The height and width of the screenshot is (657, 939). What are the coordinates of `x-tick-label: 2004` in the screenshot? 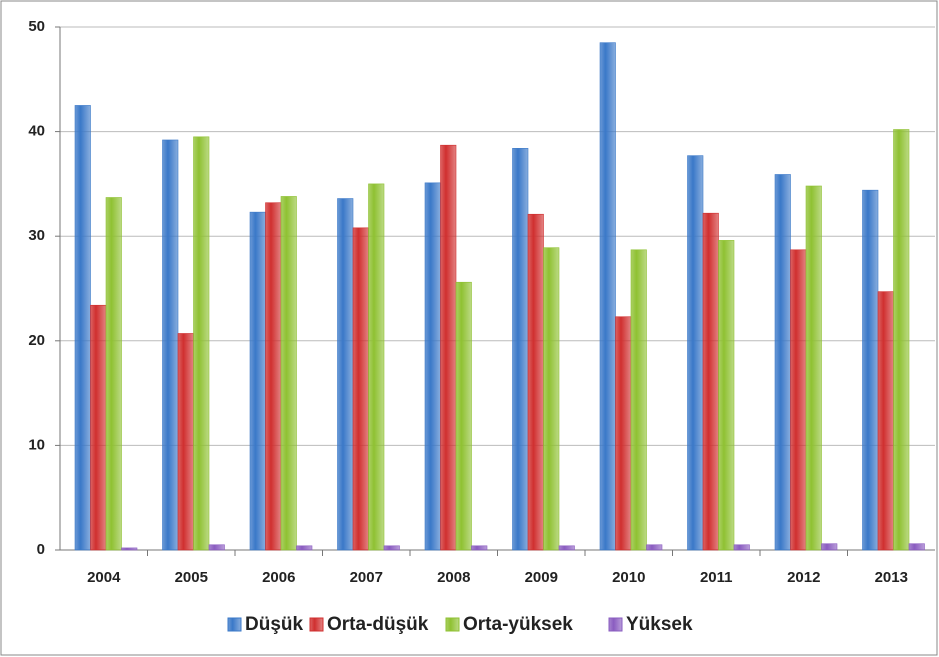 It's located at (104, 577).